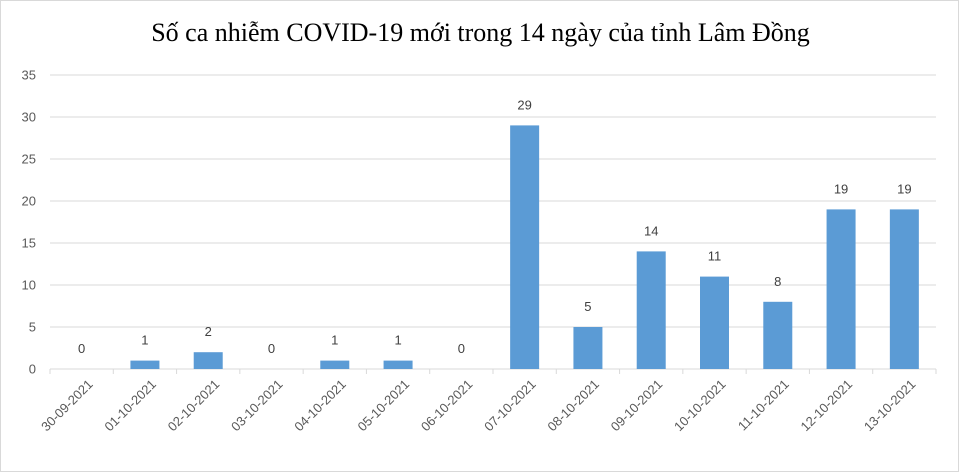 Image resolution: width=961 pixels, height=474 pixels. What do you see at coordinates (130, 406) in the screenshot?
I see `x-tick-label: 01-10-2021` at bounding box center [130, 406].